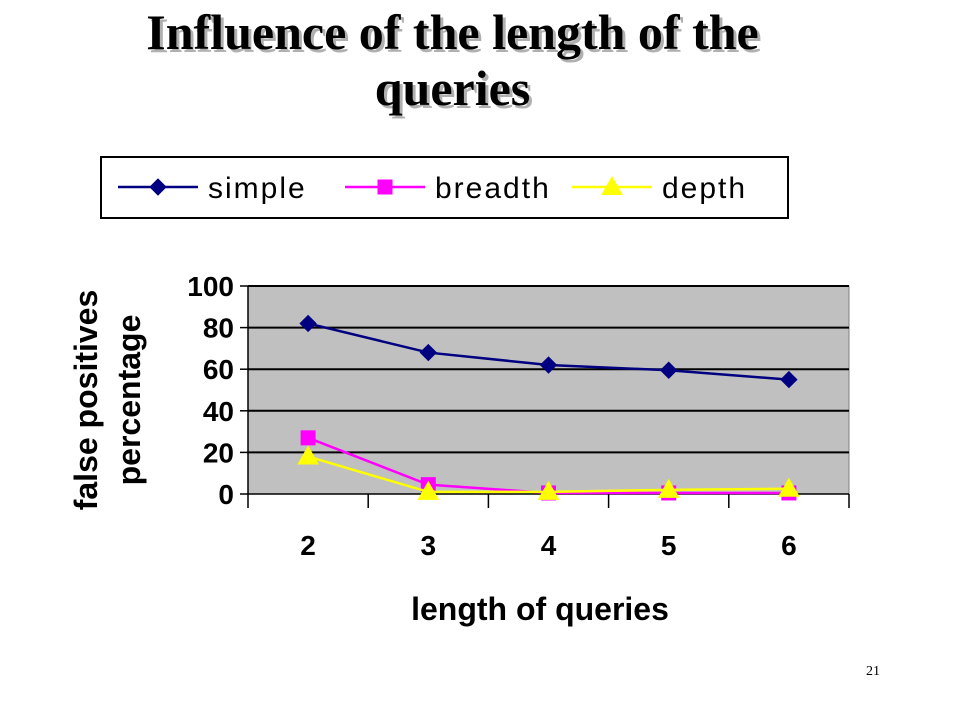 This screenshot has height=720, width=960. What do you see at coordinates (548, 472) in the screenshot?
I see `series-depth` at bounding box center [548, 472].